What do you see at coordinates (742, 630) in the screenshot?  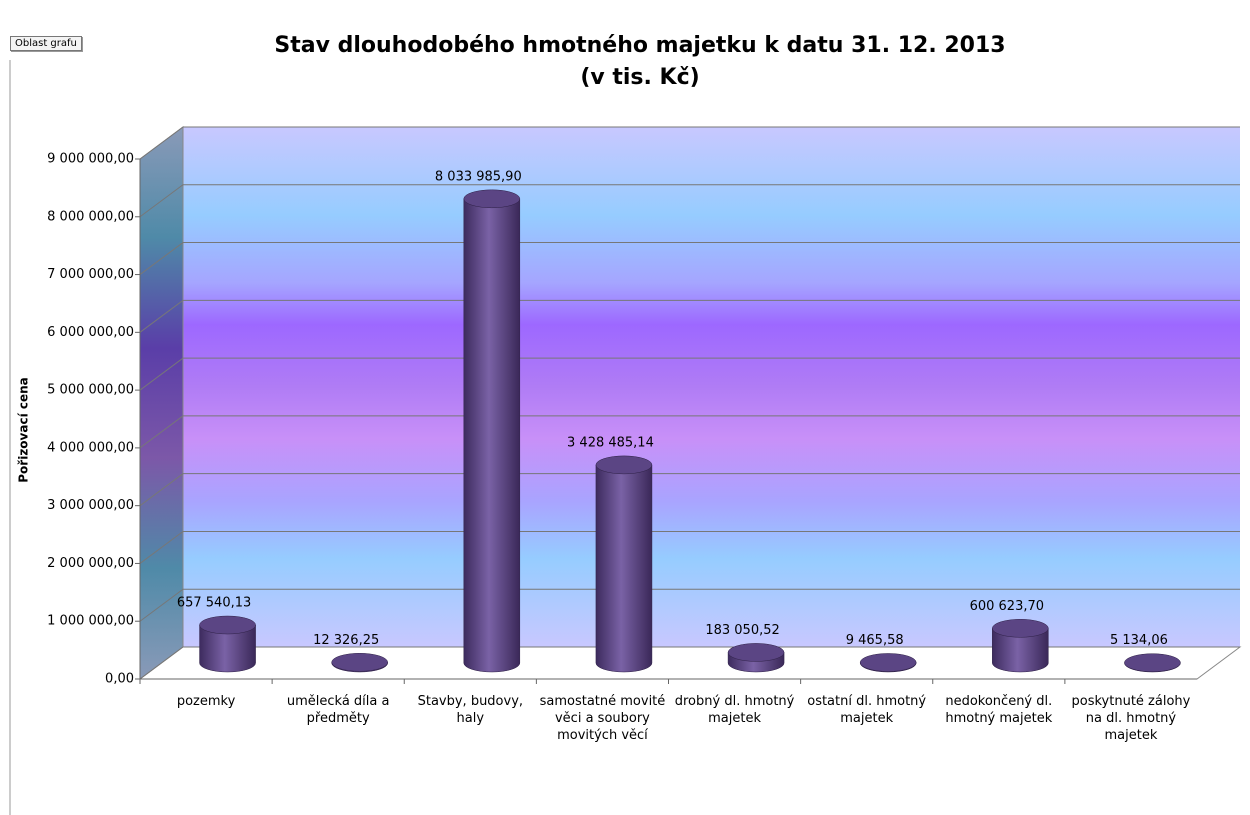 I see `value-label: 183 050,52` at bounding box center [742, 630].